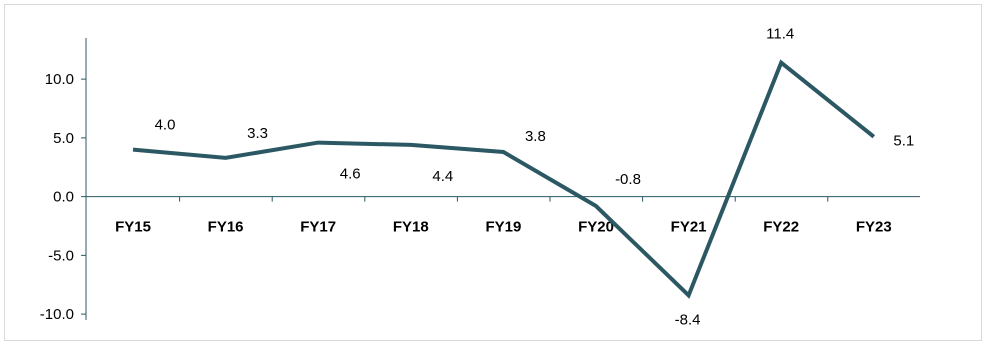 The width and height of the screenshot is (987, 345). I want to click on x-category-label: FY18, so click(411, 227).